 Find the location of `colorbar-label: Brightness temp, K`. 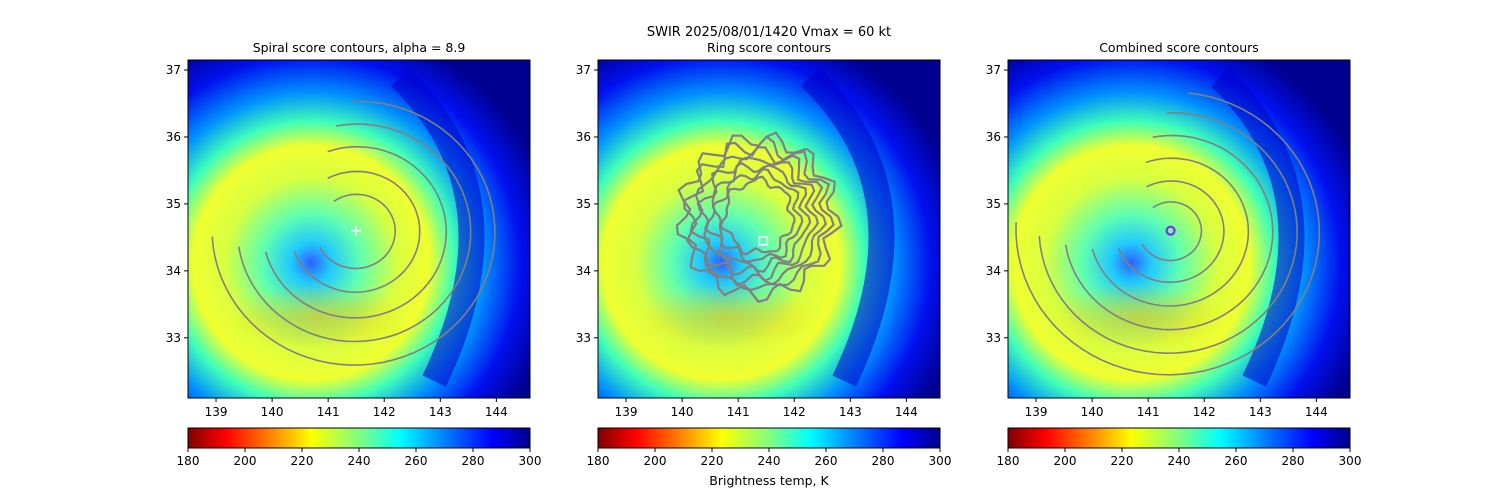

colorbar-label: Brightness temp, K is located at coordinates (769, 480).